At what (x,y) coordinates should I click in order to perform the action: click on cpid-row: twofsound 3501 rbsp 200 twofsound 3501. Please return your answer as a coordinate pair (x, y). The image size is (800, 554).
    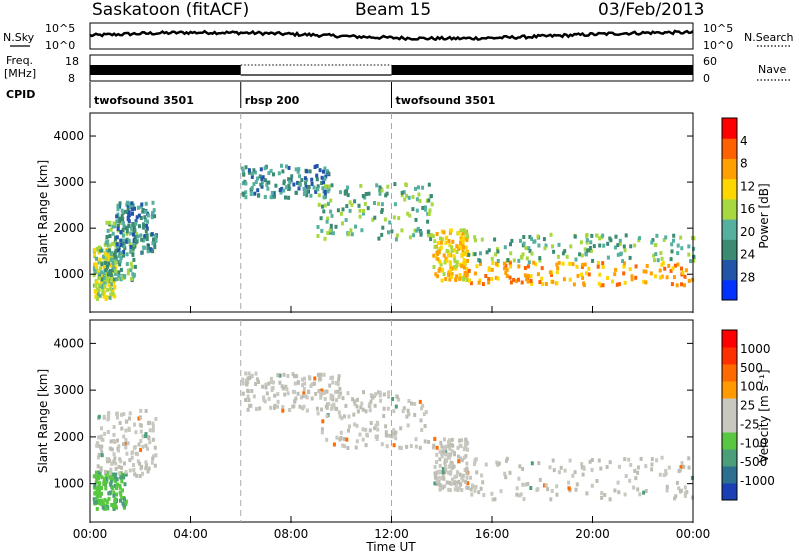
    Looking at the image, I should click on (292, 95).